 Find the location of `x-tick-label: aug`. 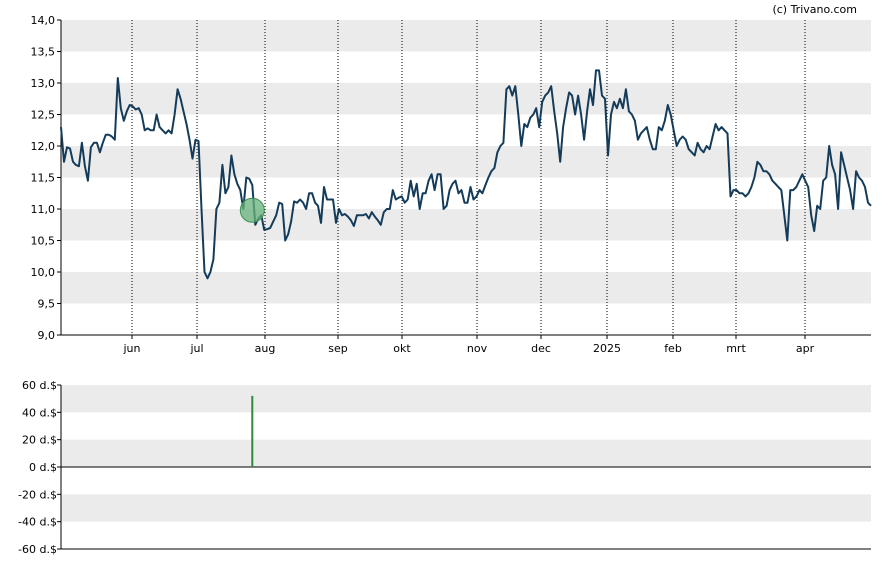

x-tick-label: aug is located at coordinates (265, 348).